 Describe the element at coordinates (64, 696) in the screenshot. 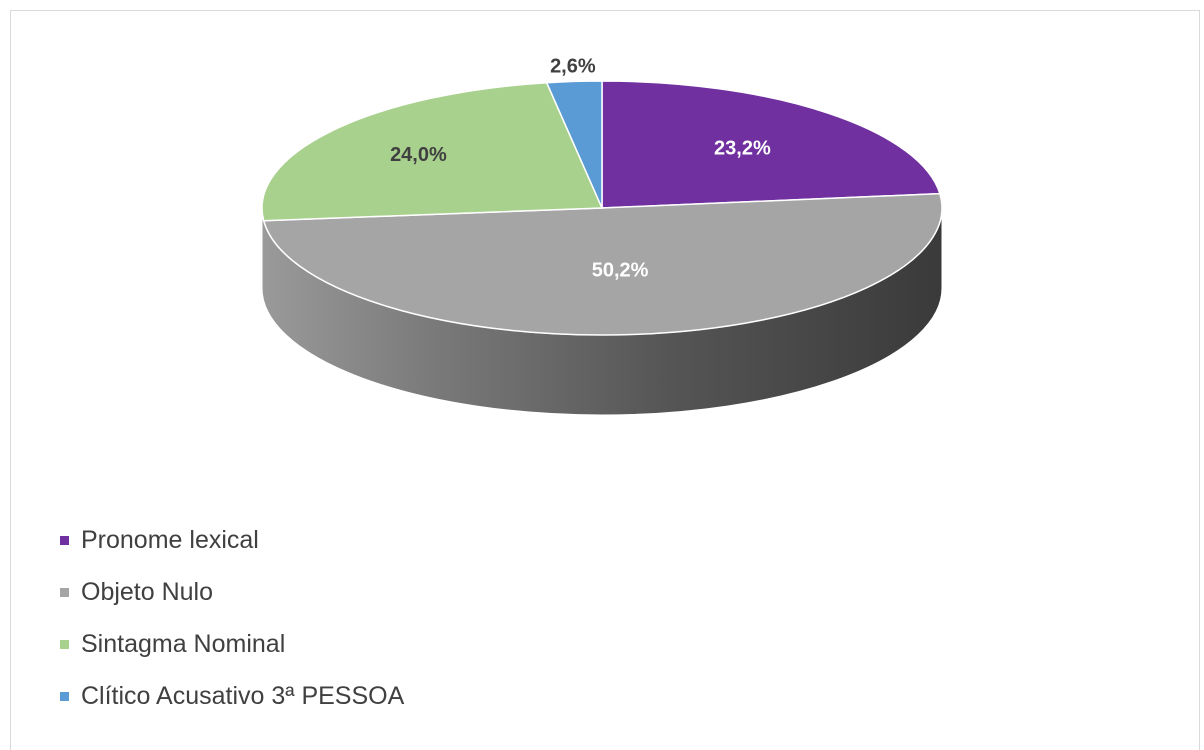

I see `legend-swatch-clitico-acusativo` at that location.